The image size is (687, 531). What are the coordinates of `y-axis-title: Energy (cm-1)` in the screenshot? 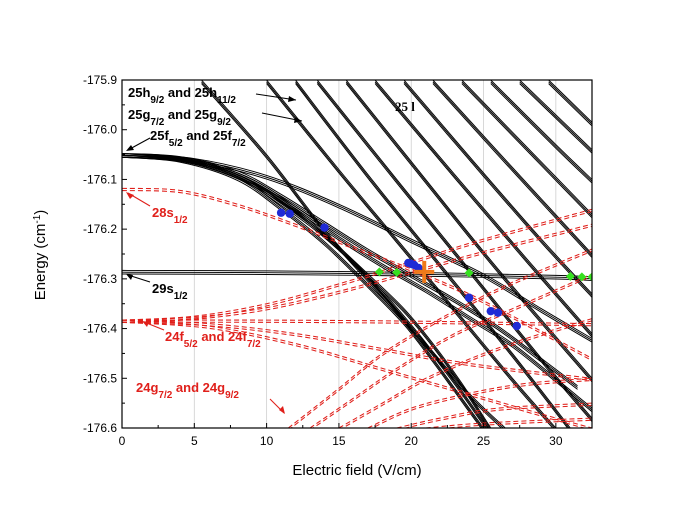 It's located at (41, 255).